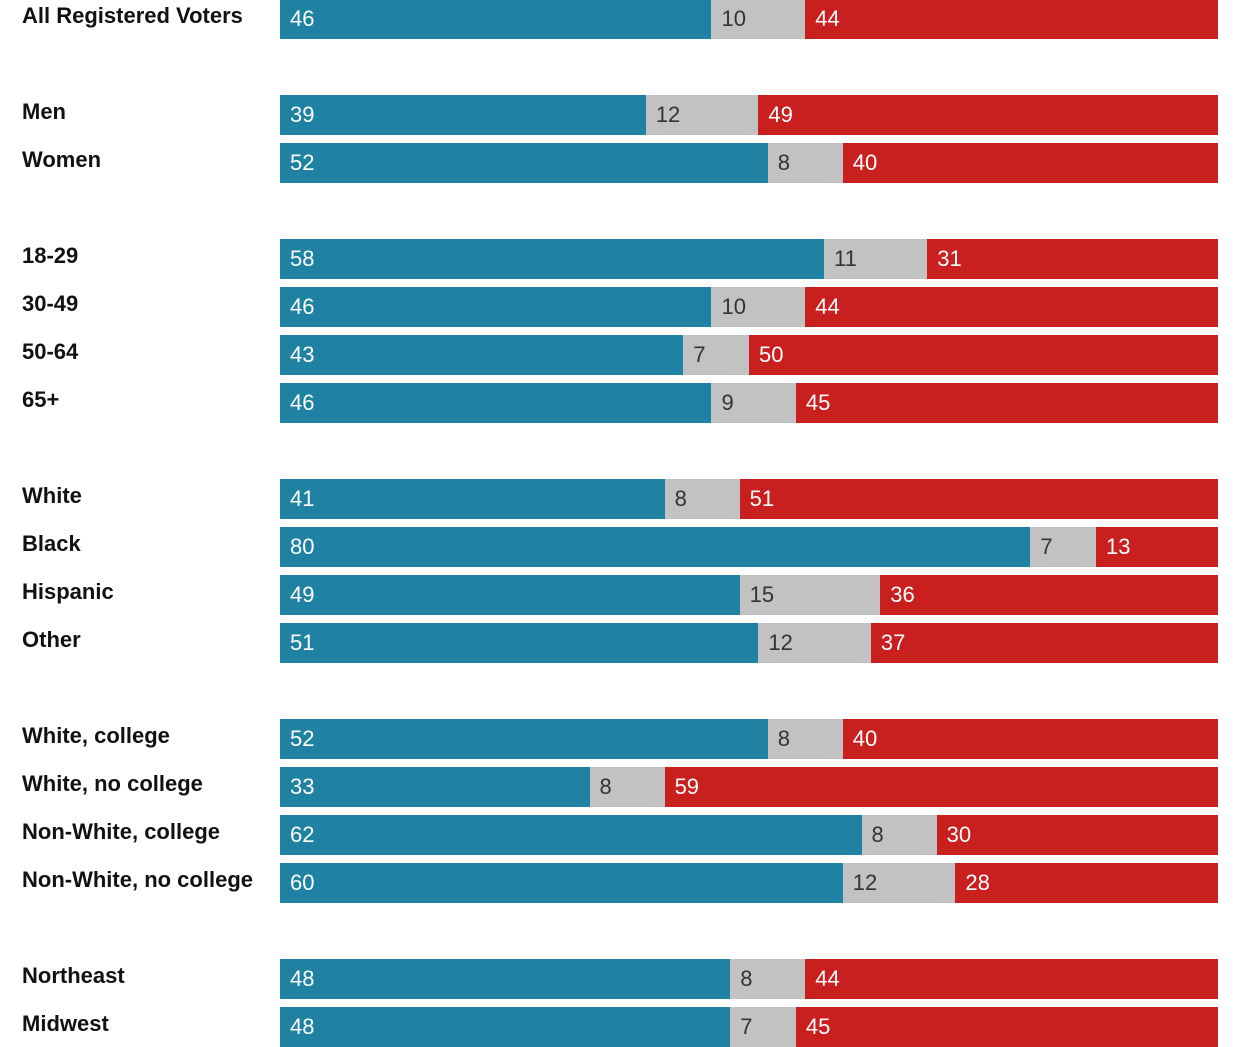 The image size is (1240, 1047). I want to click on row-label: 65+, so click(41, 399).